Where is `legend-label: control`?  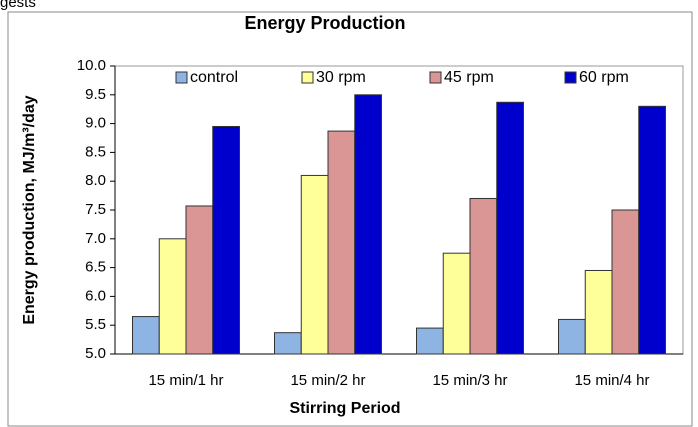
legend-label: control is located at coordinates (214, 77).